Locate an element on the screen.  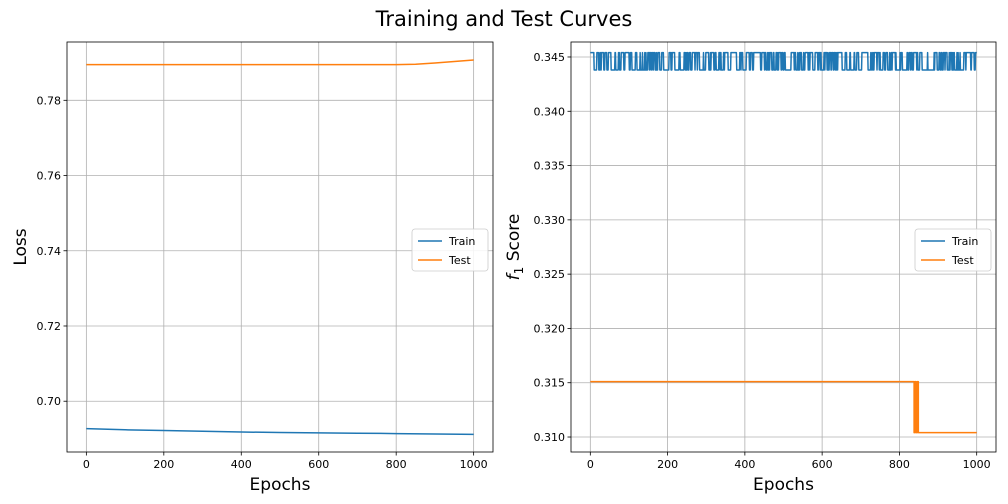
y-tick-label: 0.72 is located at coordinates (49, 326).